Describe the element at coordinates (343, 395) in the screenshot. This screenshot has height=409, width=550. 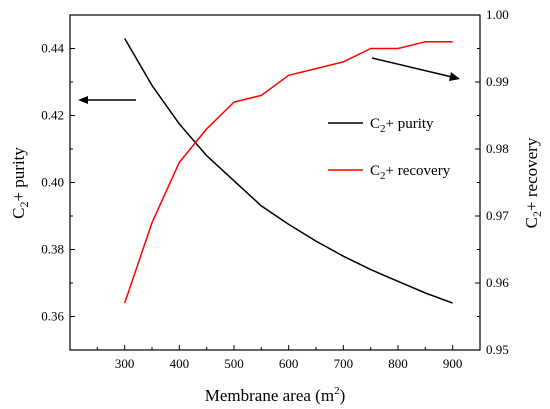
I see `x-axis-label-end: )` at that location.